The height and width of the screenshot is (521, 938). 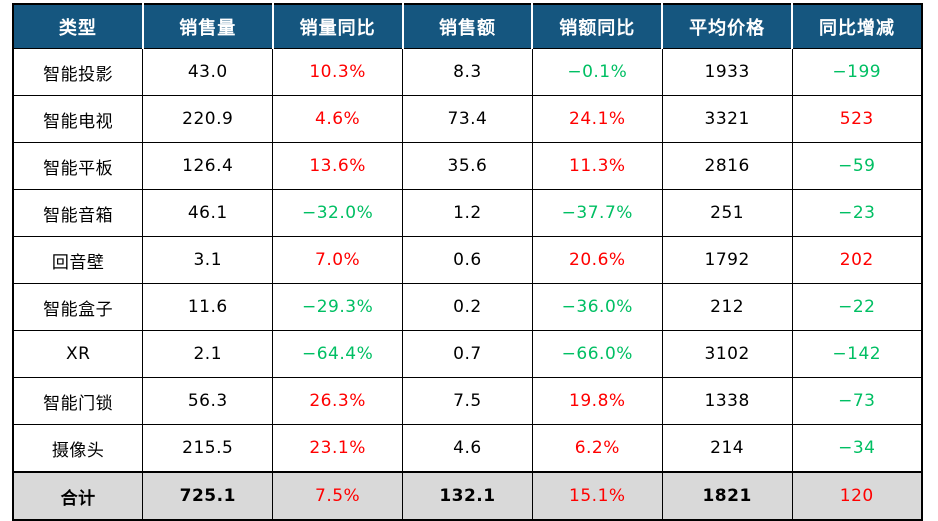 I want to click on cell: 215.5, so click(x=208, y=448).